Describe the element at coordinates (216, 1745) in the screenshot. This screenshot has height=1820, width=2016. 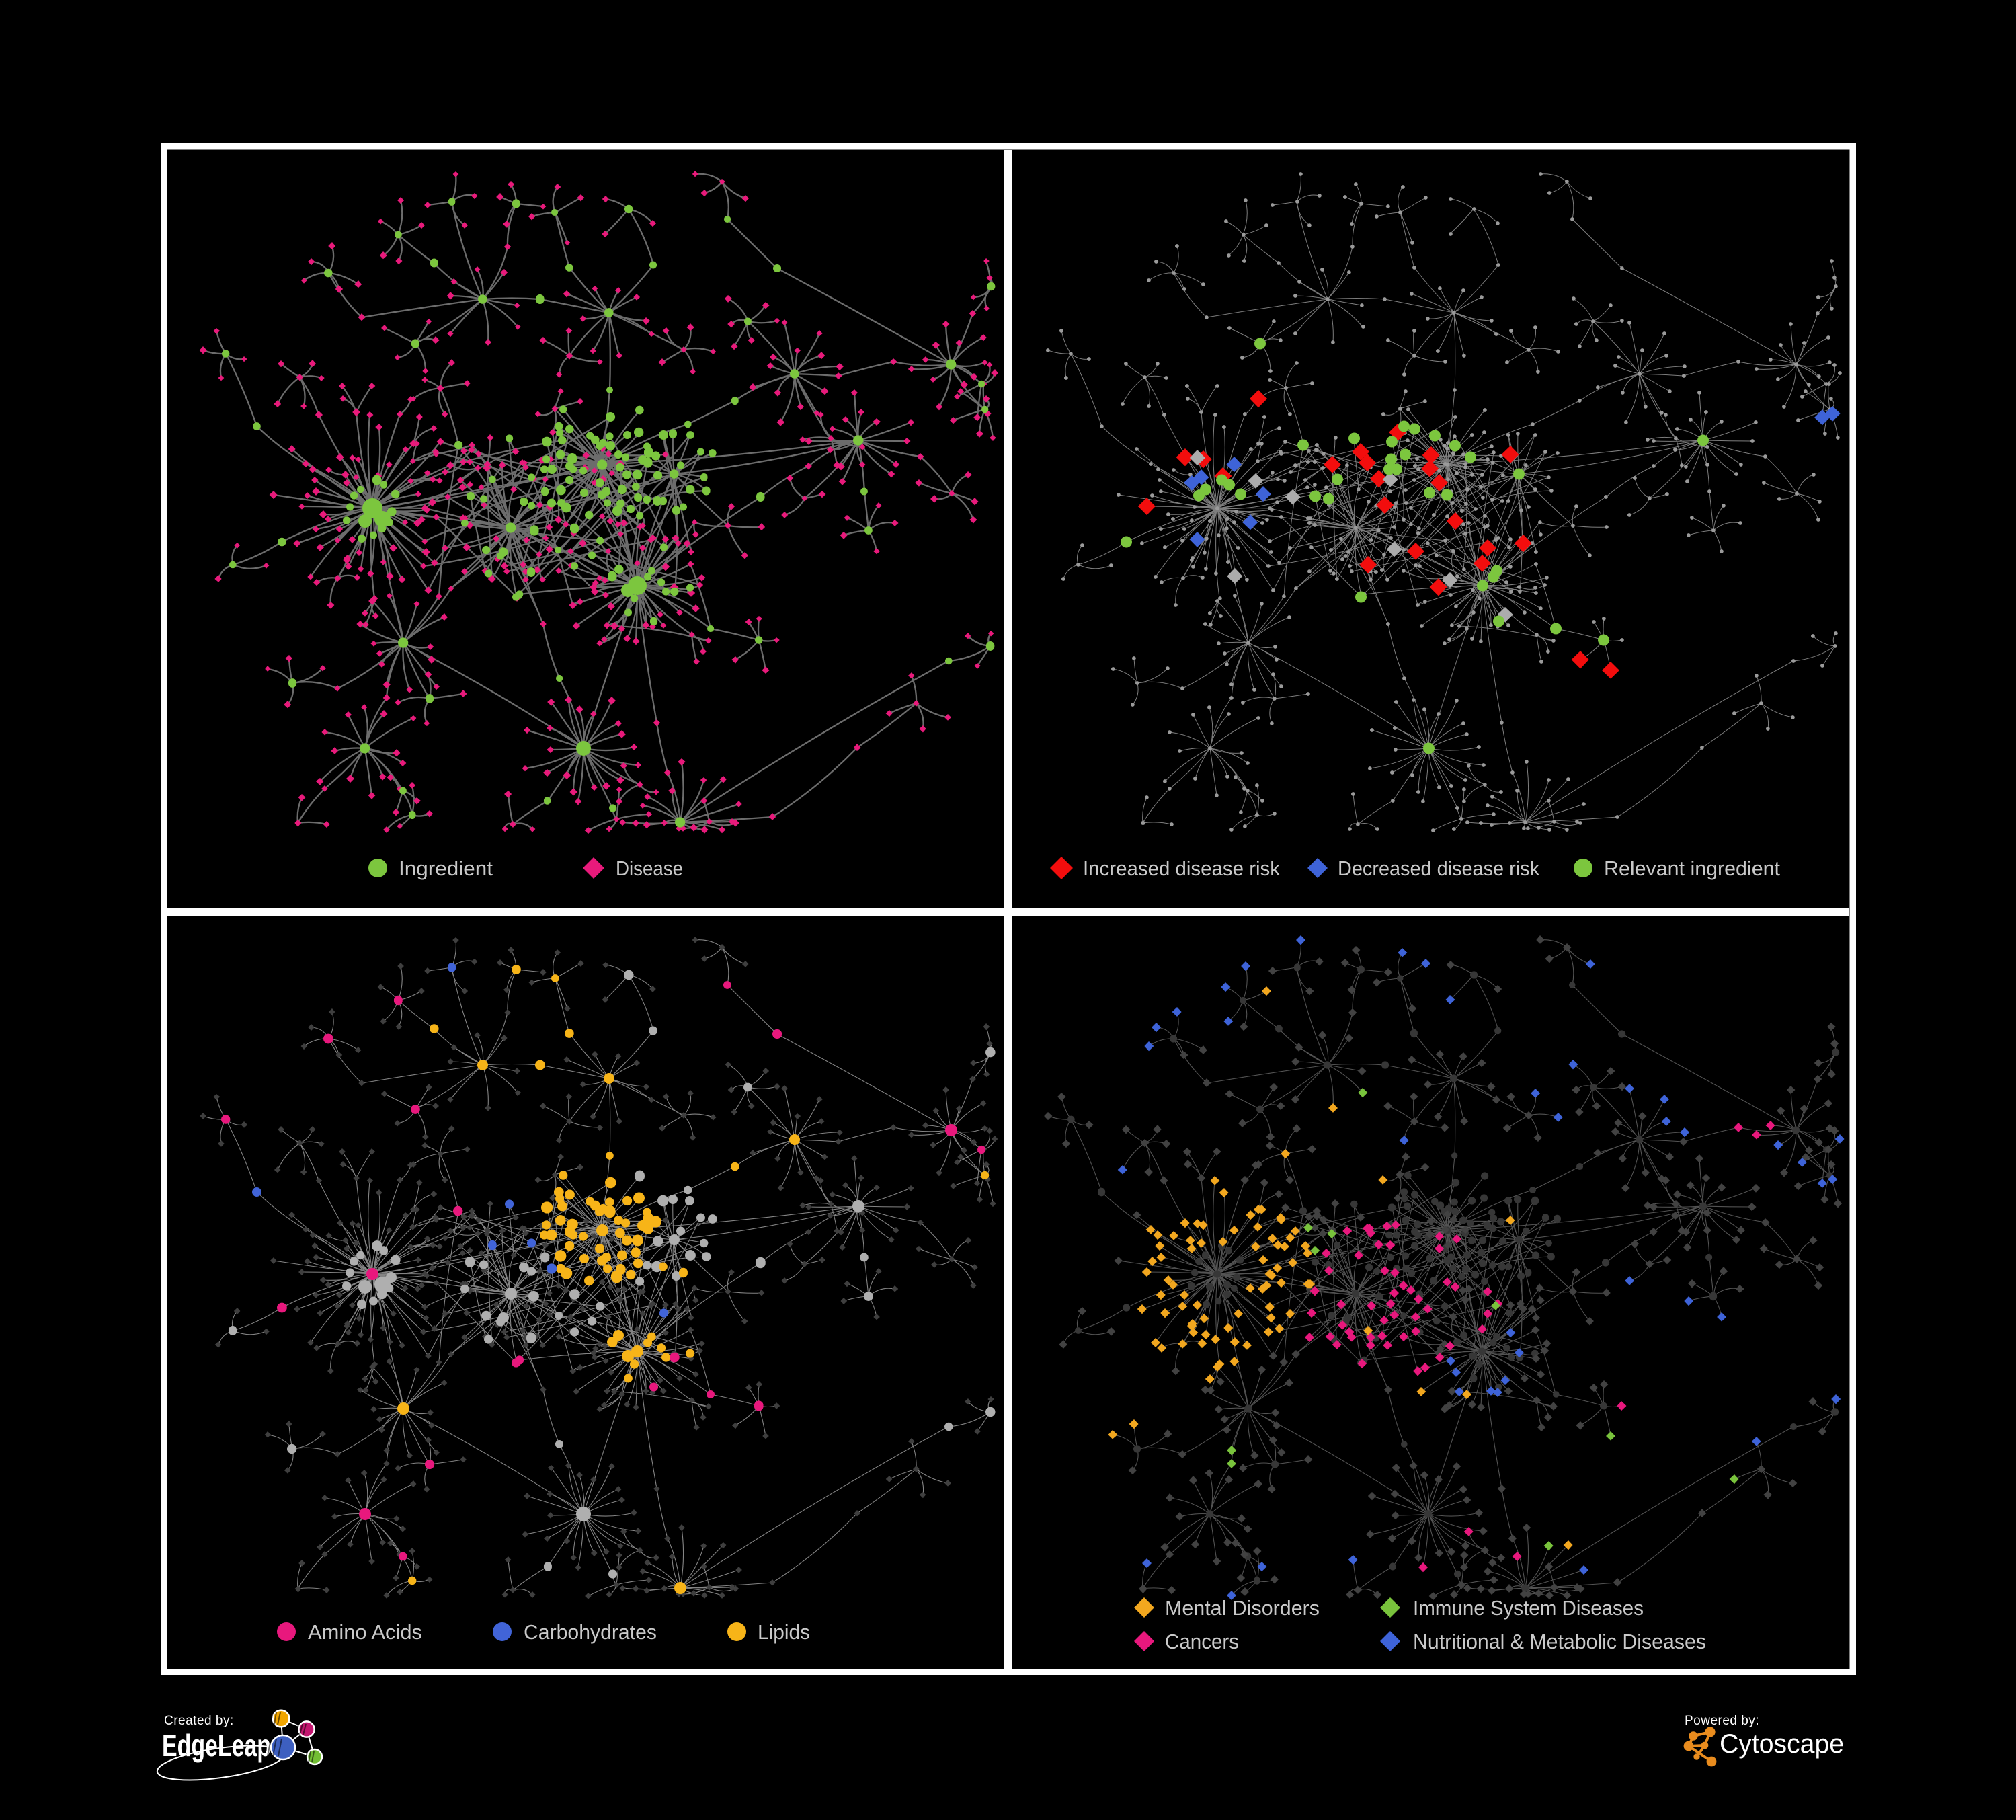
I see `svg-text: EdgeLeap` at that location.